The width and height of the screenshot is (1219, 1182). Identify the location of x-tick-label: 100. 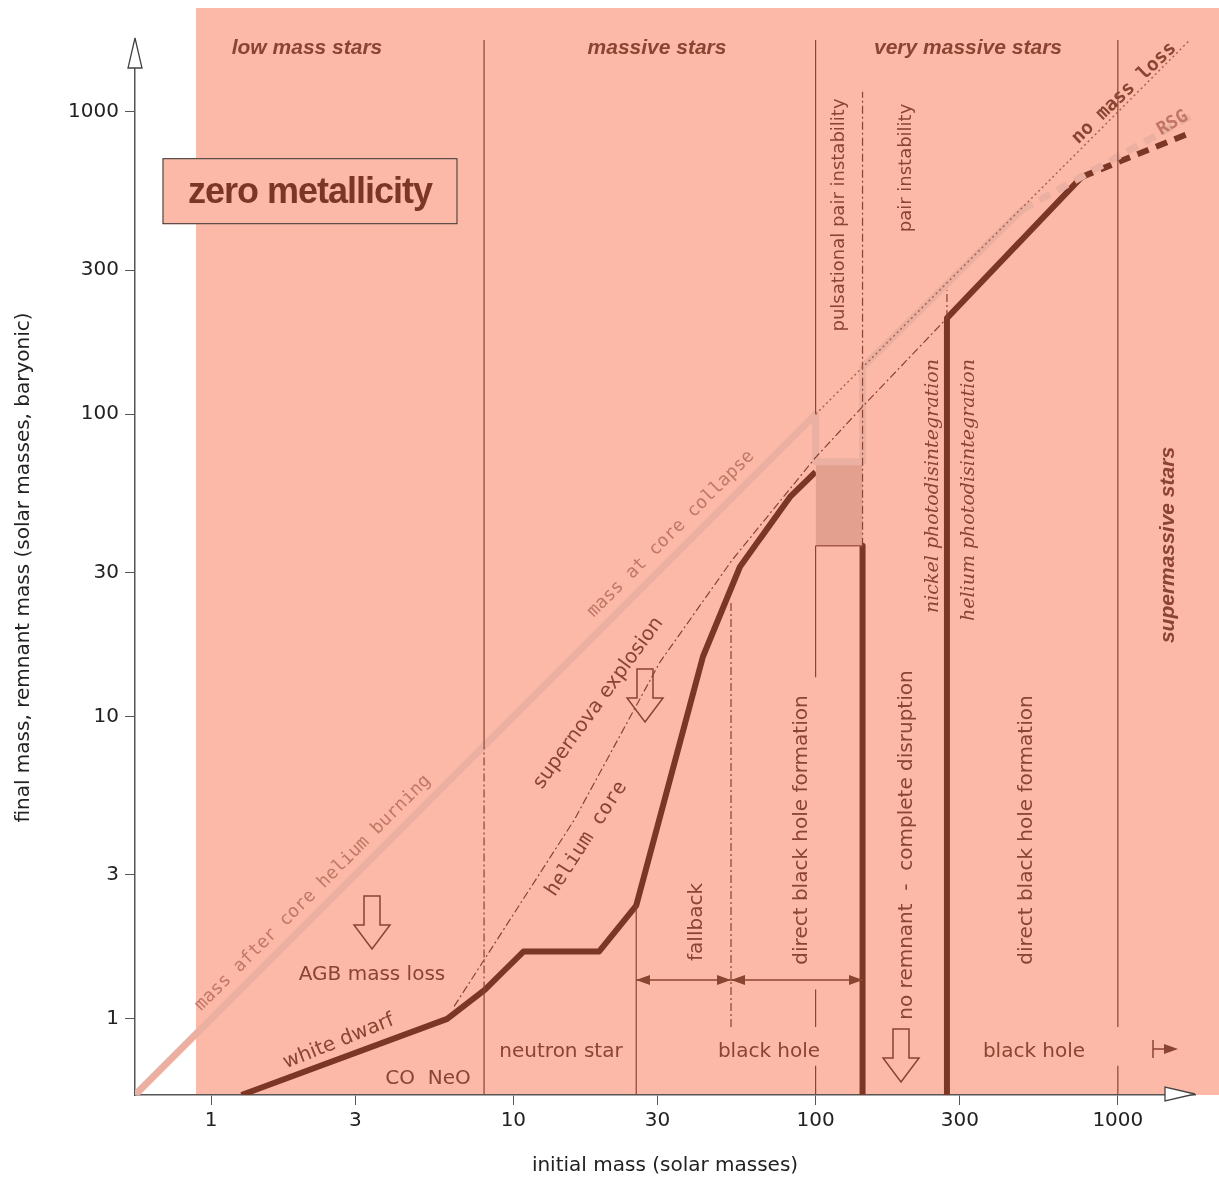
(815, 1119).